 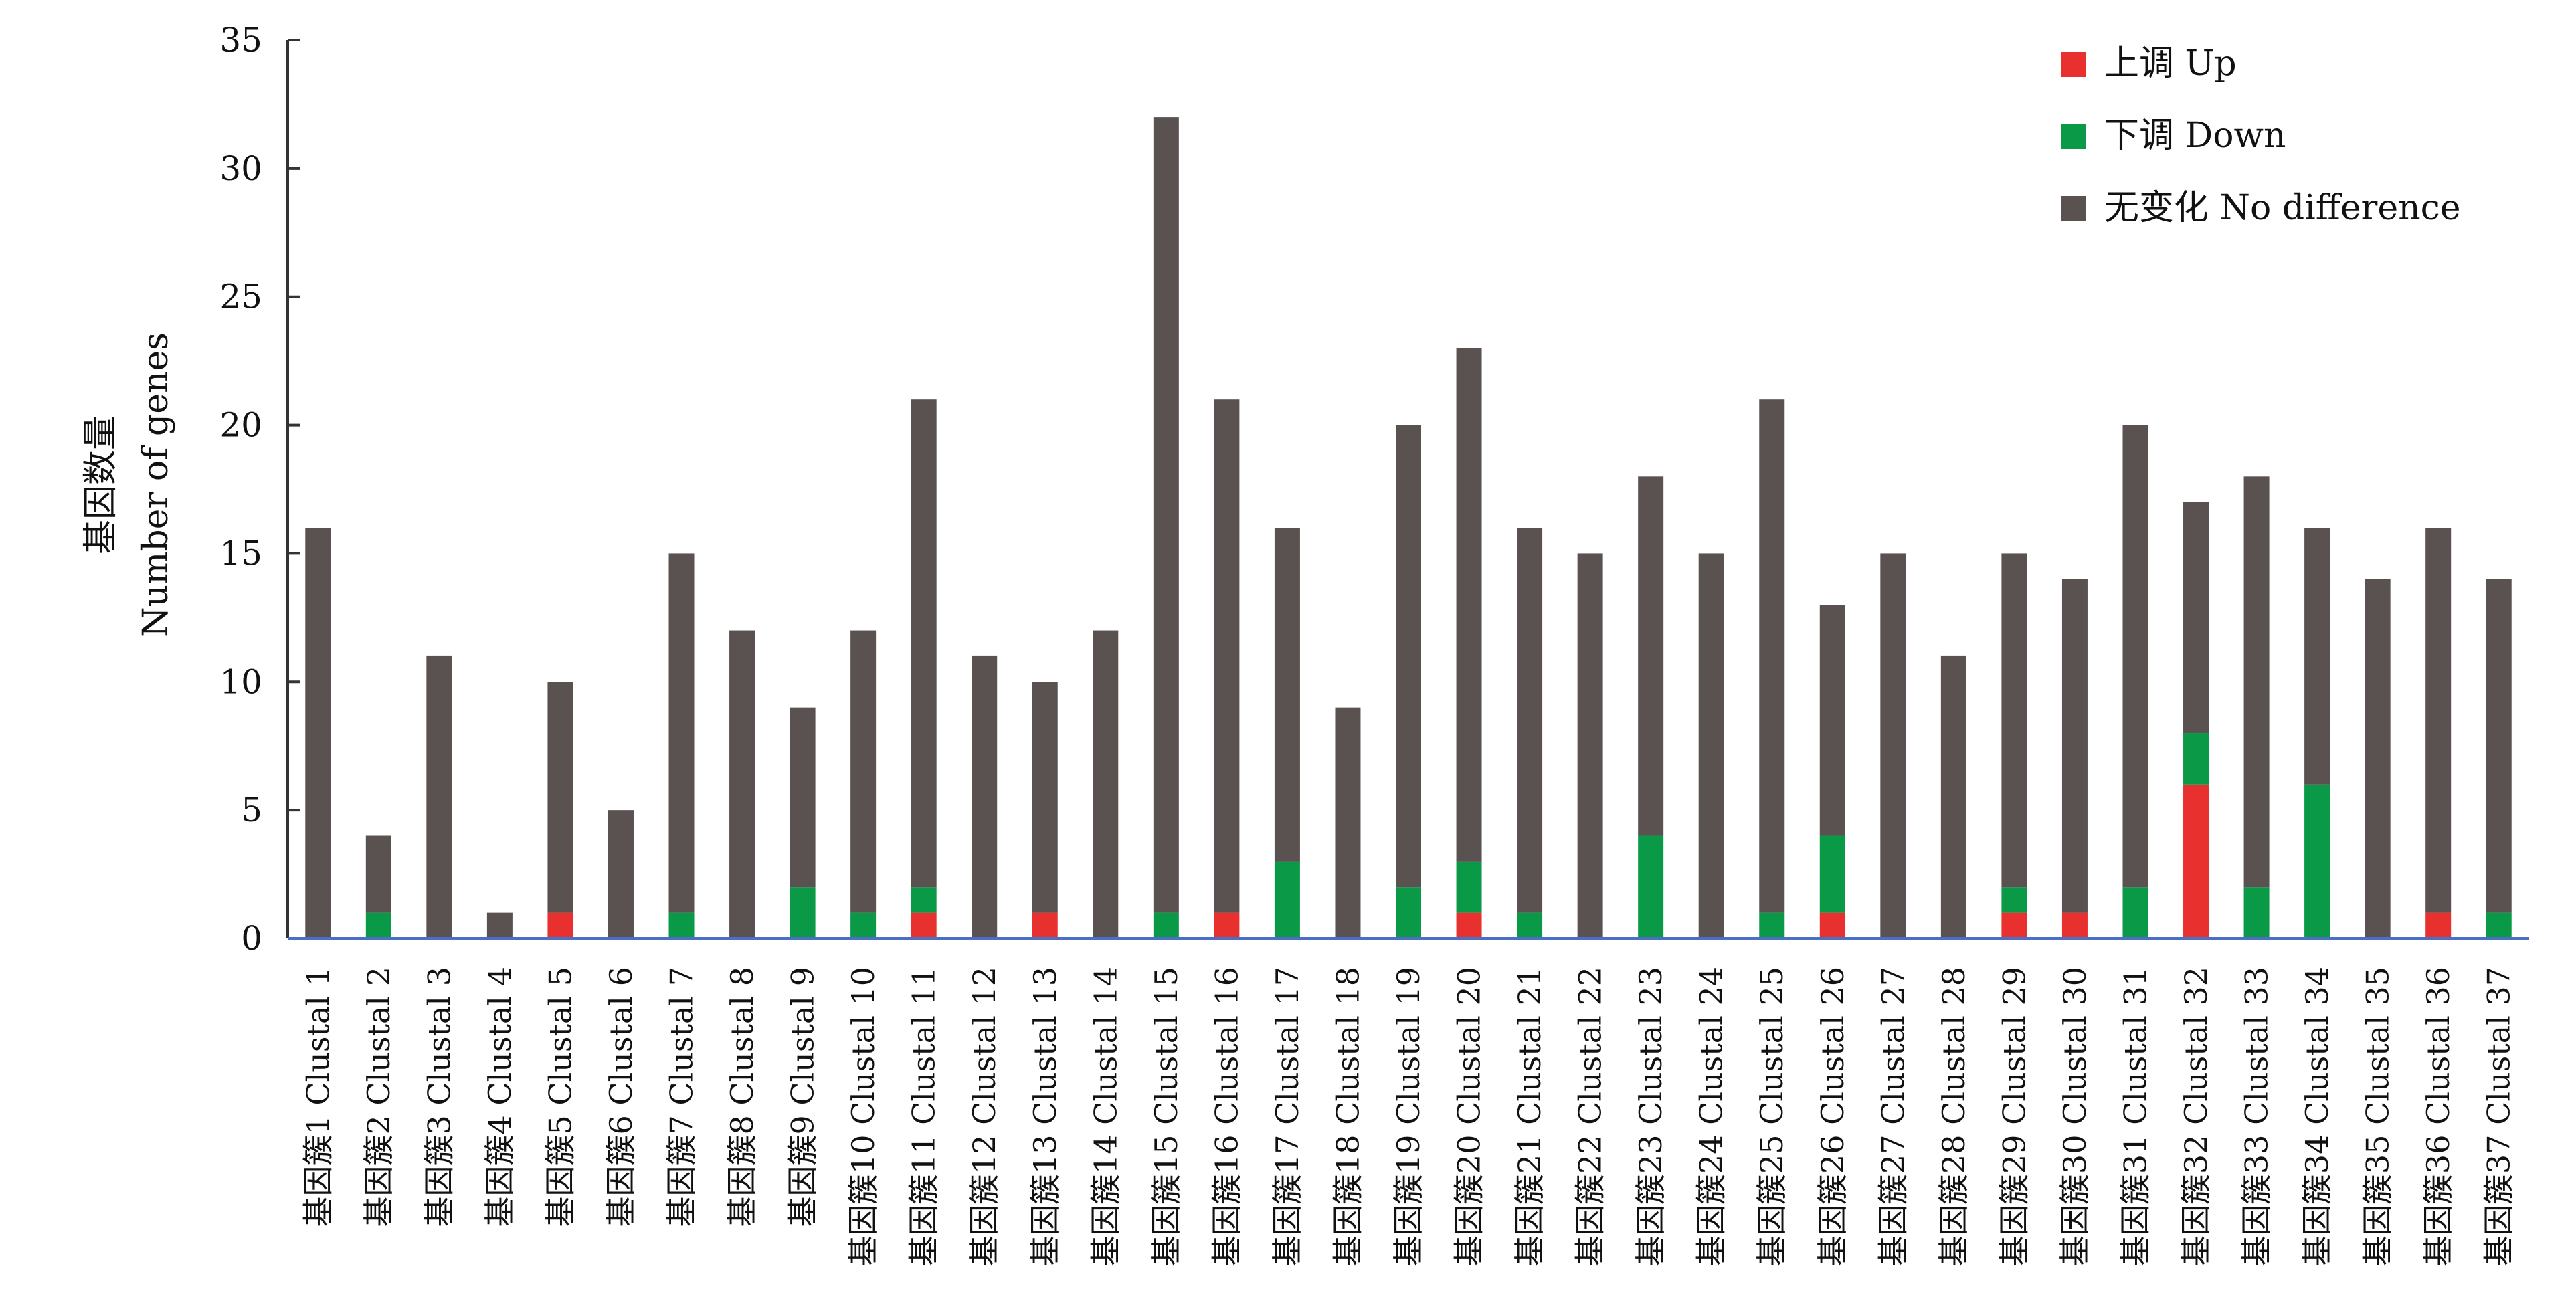 What do you see at coordinates (560, 1097) in the screenshot?
I see `x-tick-label: 基因簇5 Clustal 5` at bounding box center [560, 1097].